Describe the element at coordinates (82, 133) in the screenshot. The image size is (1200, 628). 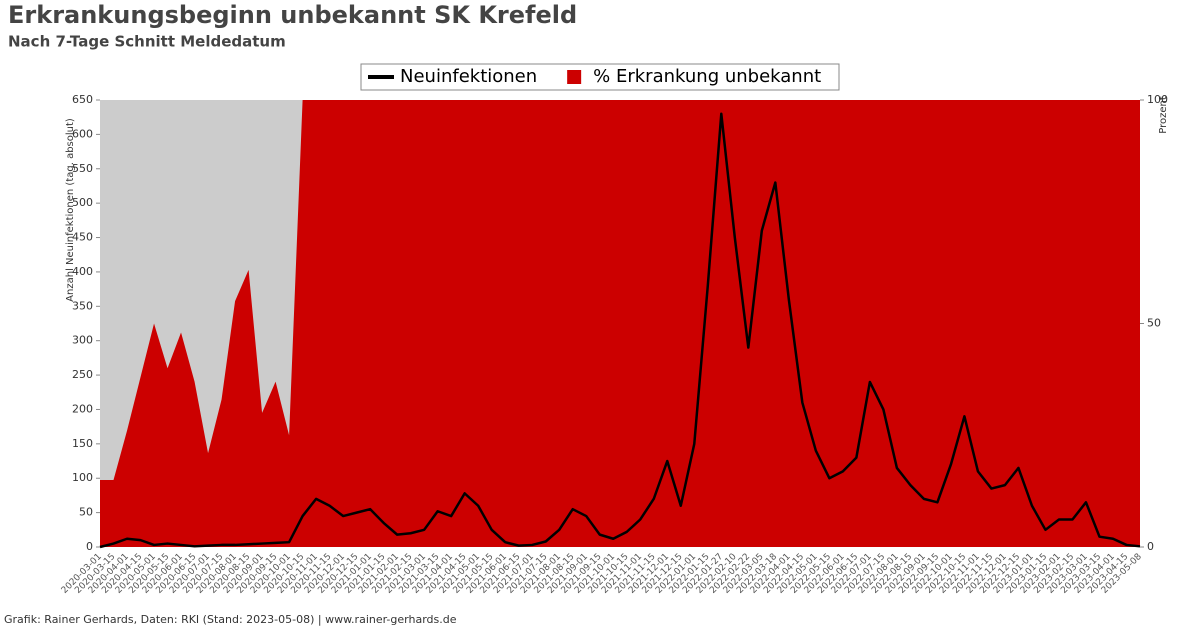
I see `y-tick-label: 600` at that location.